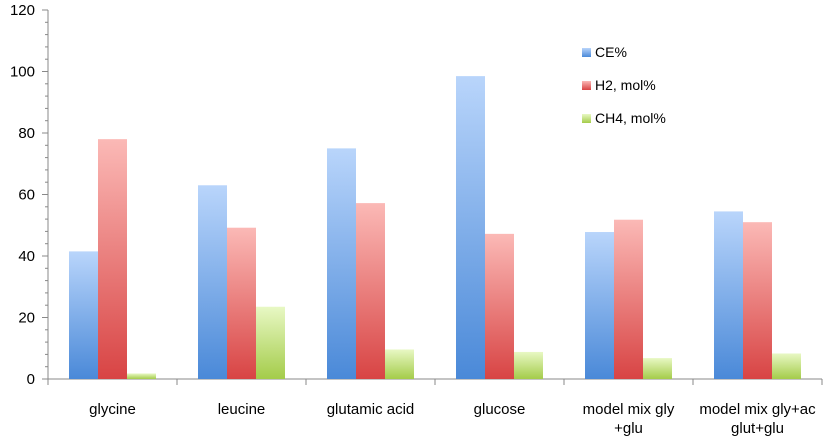 Image resolution: width=830 pixels, height=439 pixels. I want to click on y-tick-label: 20, so click(26, 318).